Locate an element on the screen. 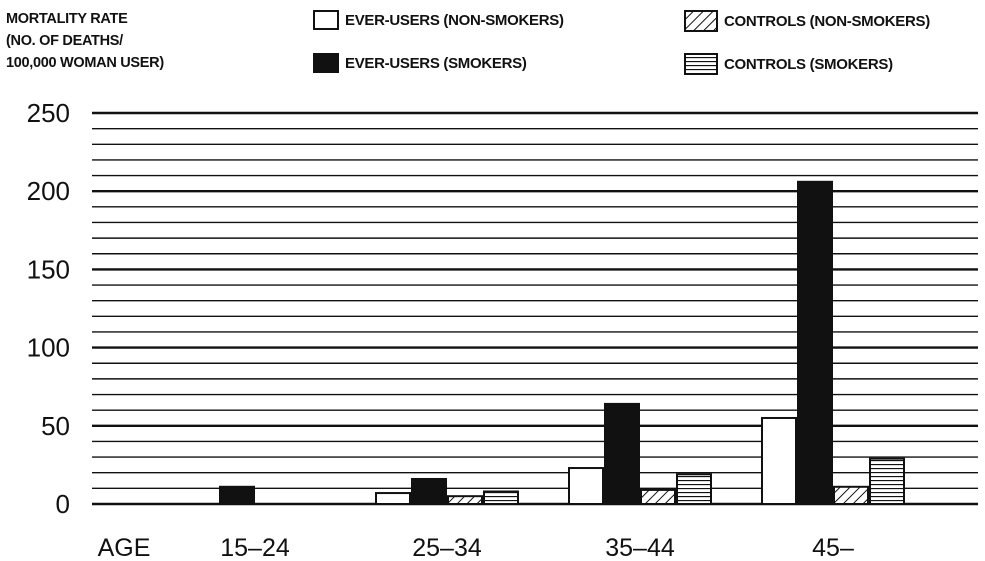 The image size is (985, 561). y-axis-ticks: 0 50 100 150 200 250 is located at coordinates (48, 308).